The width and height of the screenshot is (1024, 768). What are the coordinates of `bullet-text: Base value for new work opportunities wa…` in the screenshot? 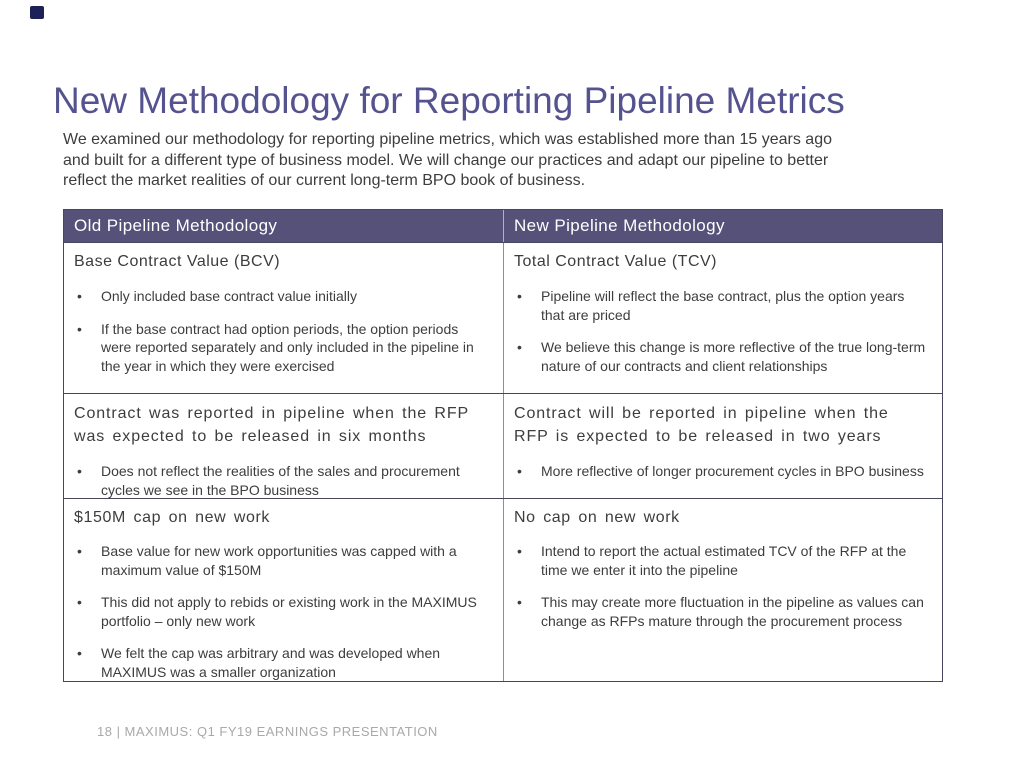 It's located at (279, 560).